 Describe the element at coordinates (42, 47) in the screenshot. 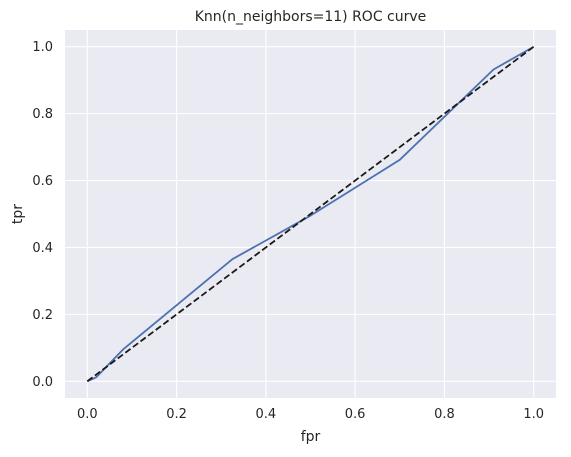

I see `y-tick-label: 1.0` at that location.